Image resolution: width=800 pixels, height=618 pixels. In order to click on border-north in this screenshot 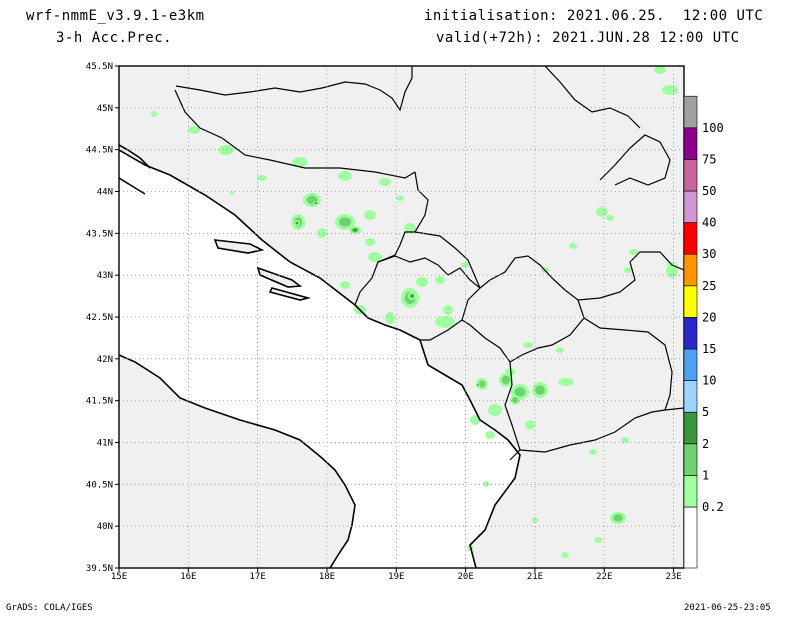, I will do `click(294, 89)`.